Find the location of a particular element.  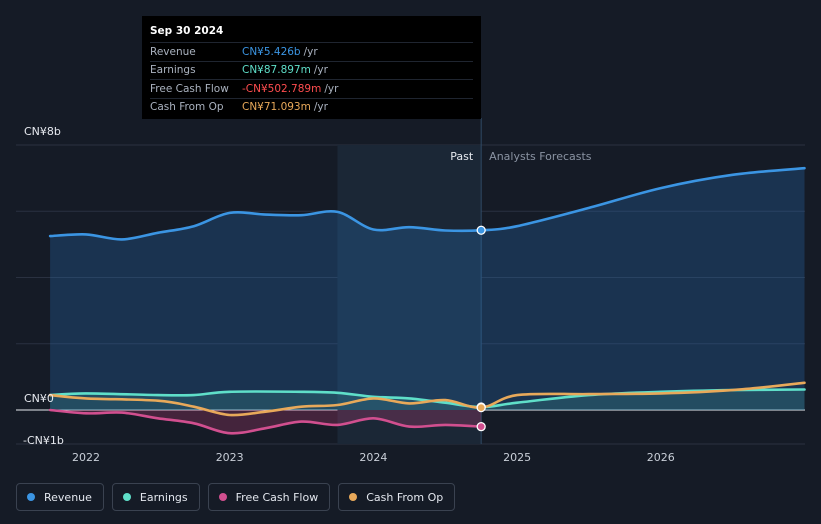

area-free-cash-flow is located at coordinates (266, 422).